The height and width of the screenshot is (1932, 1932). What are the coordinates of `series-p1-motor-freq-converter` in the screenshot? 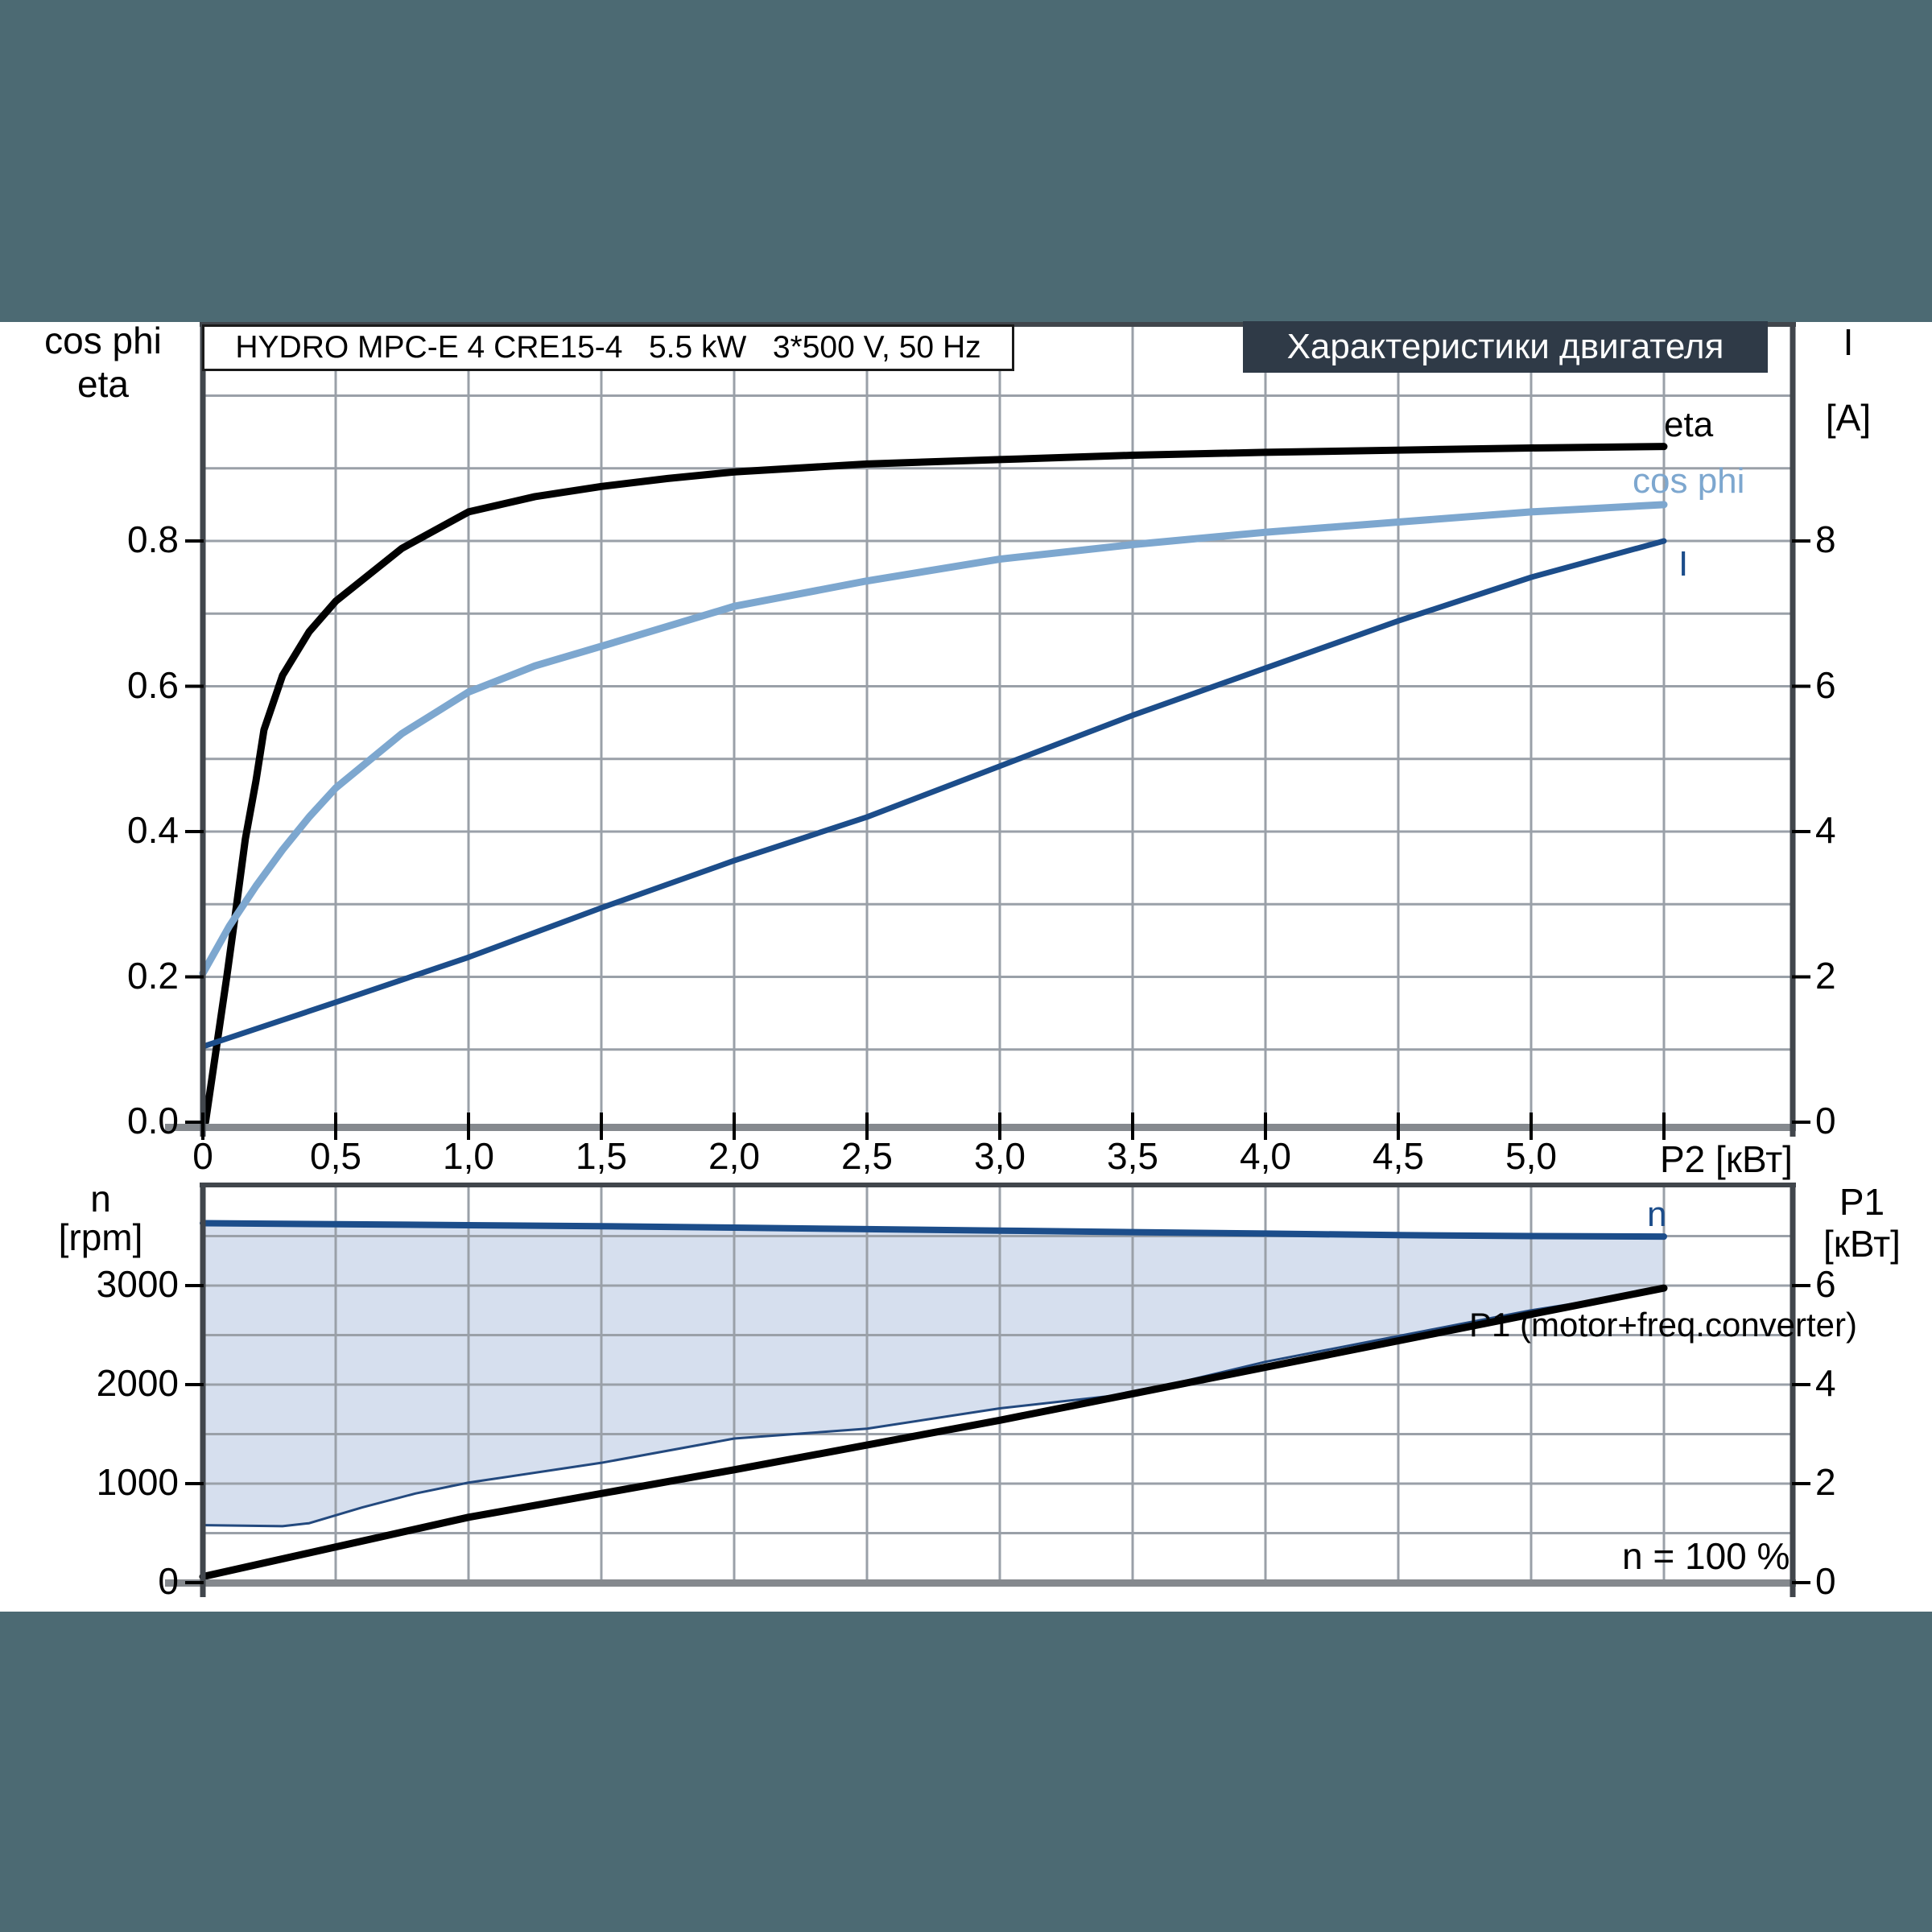 It's located at (933, 1432).